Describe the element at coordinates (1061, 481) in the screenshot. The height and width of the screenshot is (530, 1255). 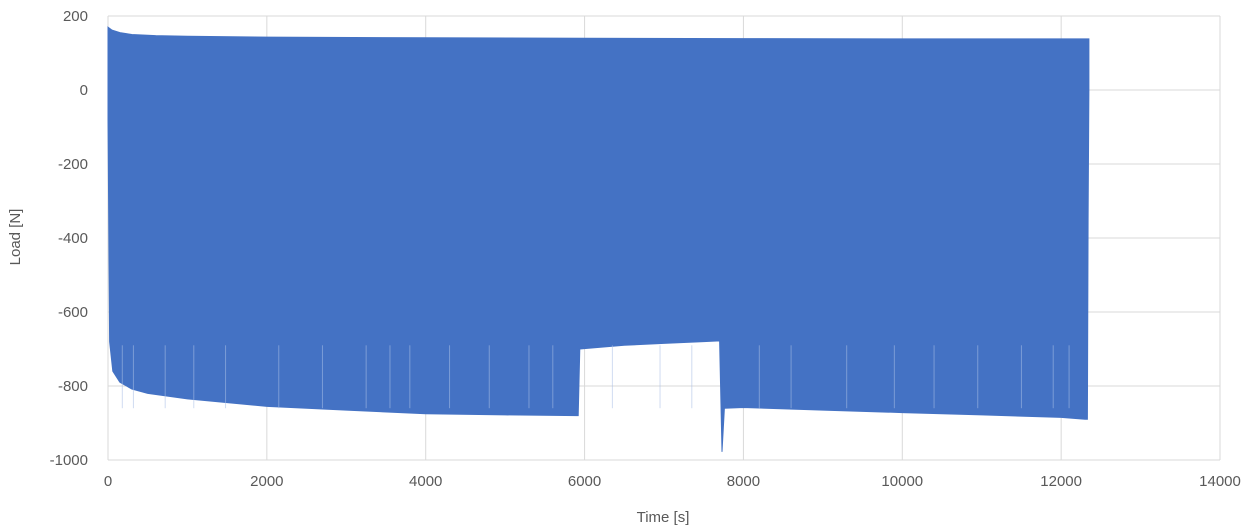
I see `x-tick-label: 12000` at that location.